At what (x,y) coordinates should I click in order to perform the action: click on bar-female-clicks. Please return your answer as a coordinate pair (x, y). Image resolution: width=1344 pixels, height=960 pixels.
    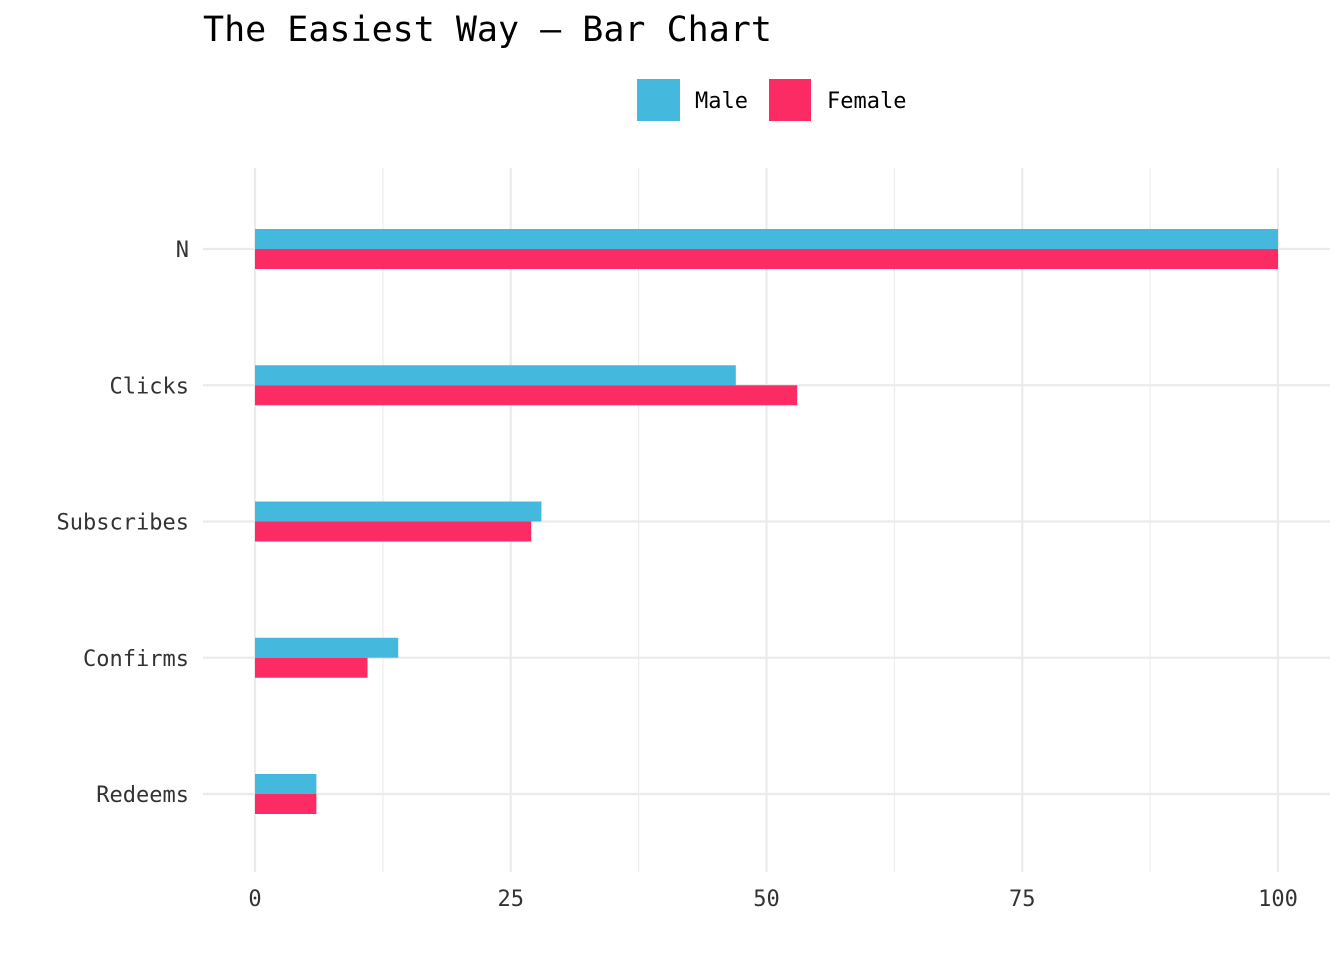
    Looking at the image, I should click on (526, 395).